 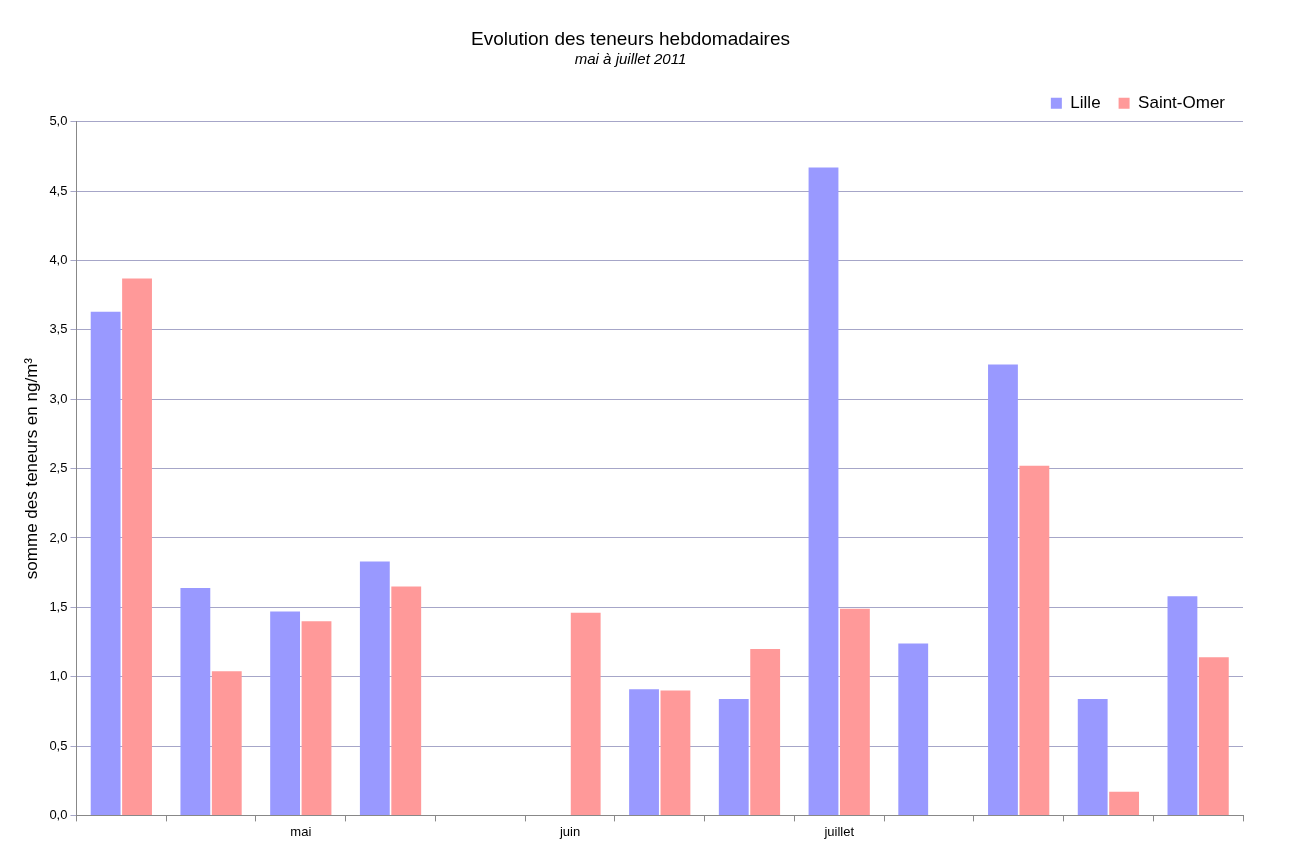 What do you see at coordinates (58, 814) in the screenshot?
I see `y-tick-label: 0,0` at bounding box center [58, 814].